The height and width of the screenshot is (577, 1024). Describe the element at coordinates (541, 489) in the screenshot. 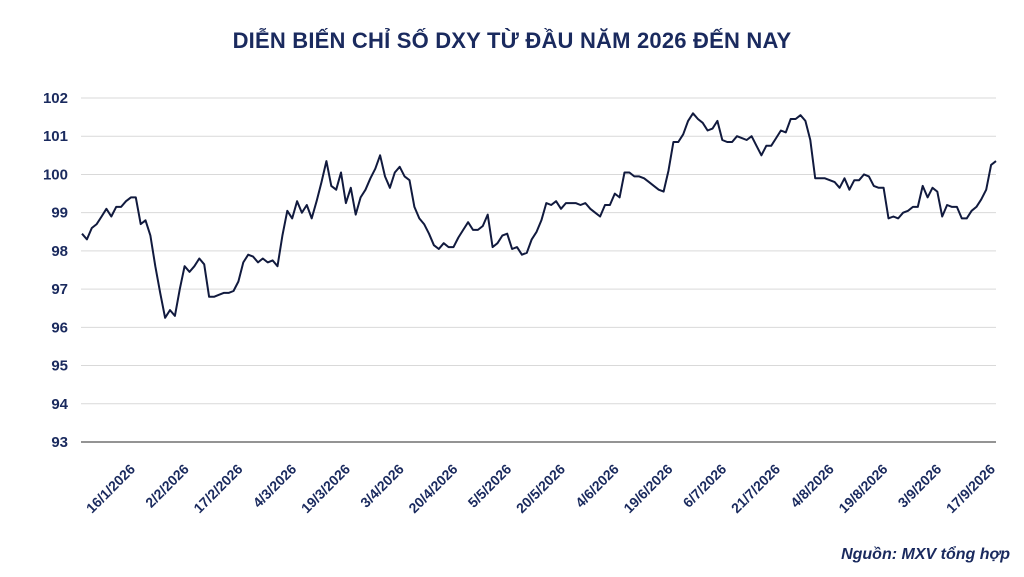

I see `x-tick-label: 20/5/2026` at that location.